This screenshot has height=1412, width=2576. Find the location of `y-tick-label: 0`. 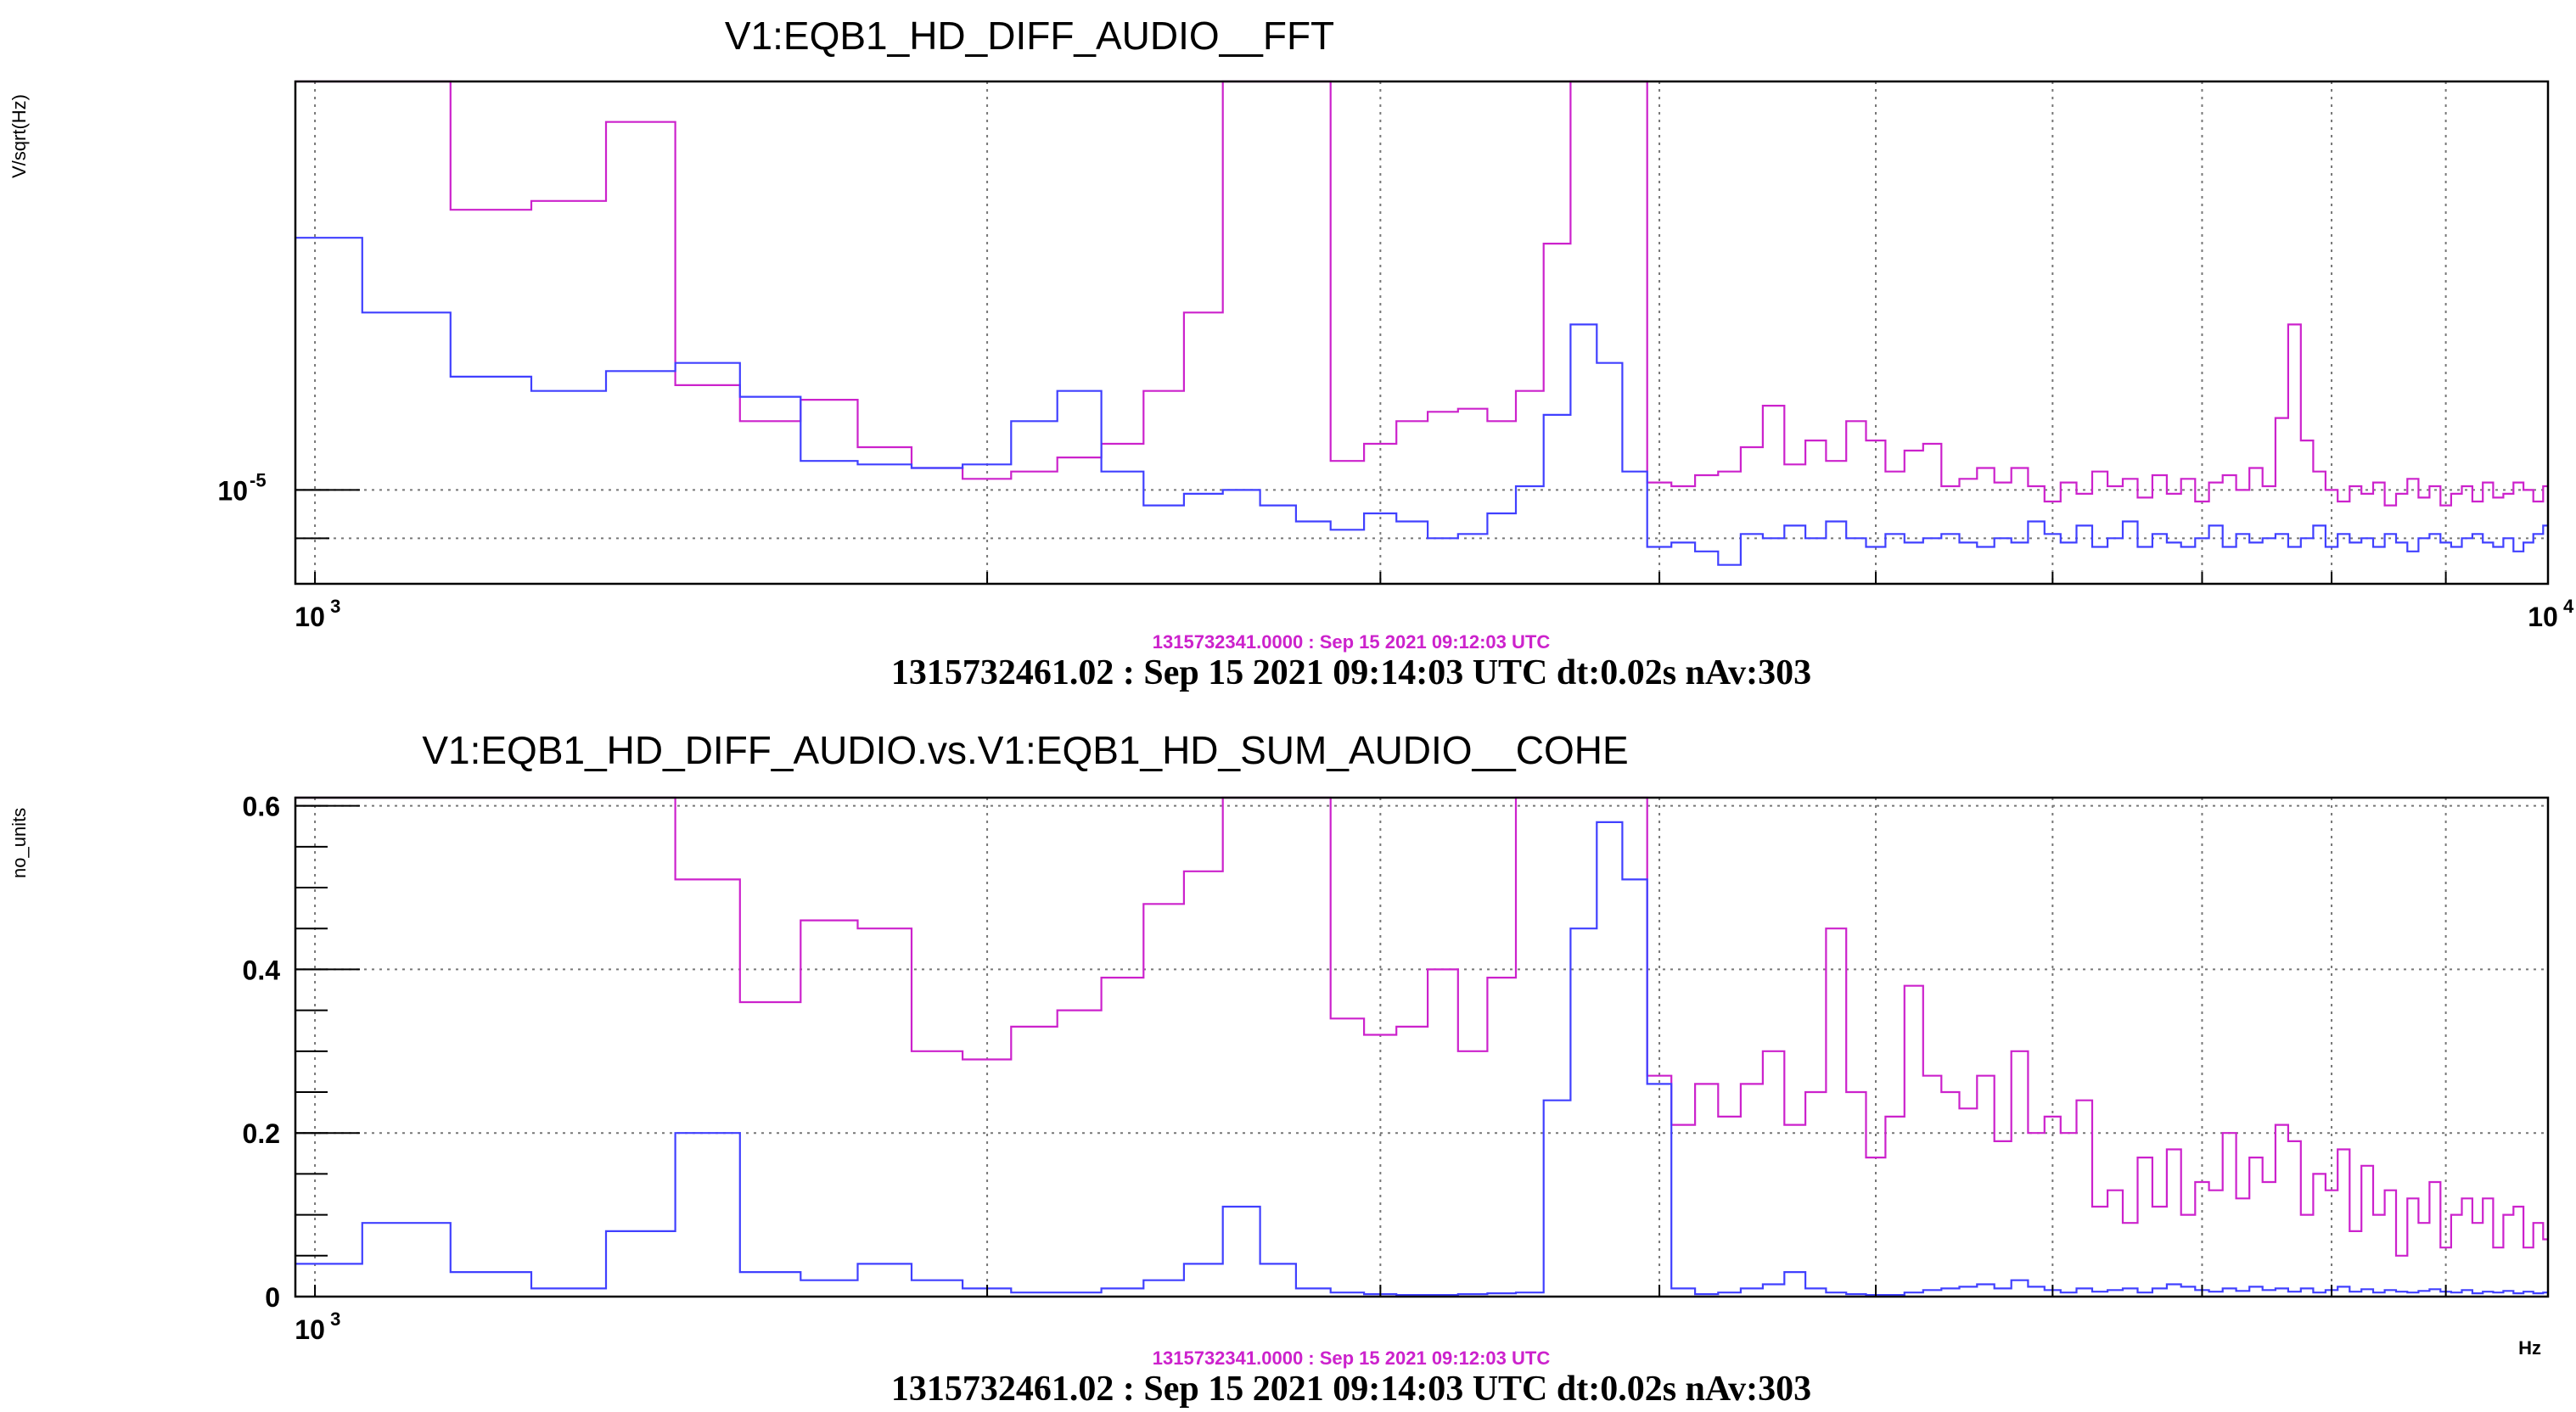

y-tick-label: 0 is located at coordinates (272, 1297).